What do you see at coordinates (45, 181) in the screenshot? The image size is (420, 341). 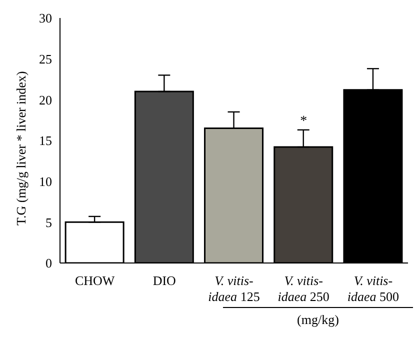 I see `y-tick-label: 10` at bounding box center [45, 181].